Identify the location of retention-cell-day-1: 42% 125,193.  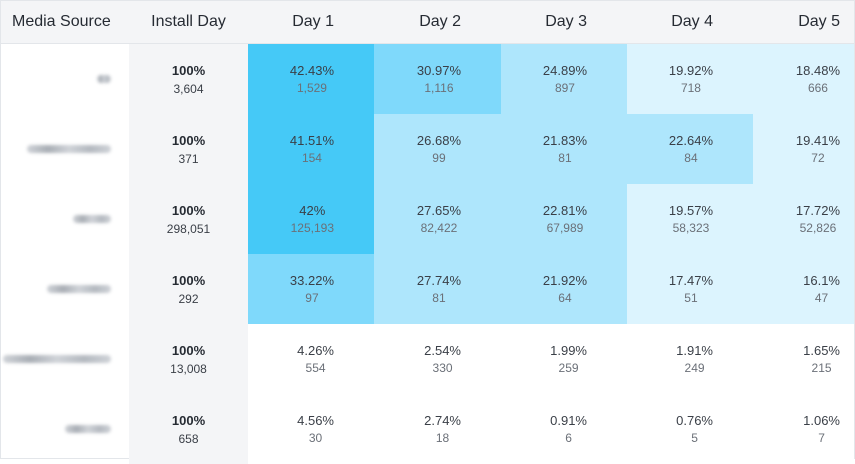
(311, 219).